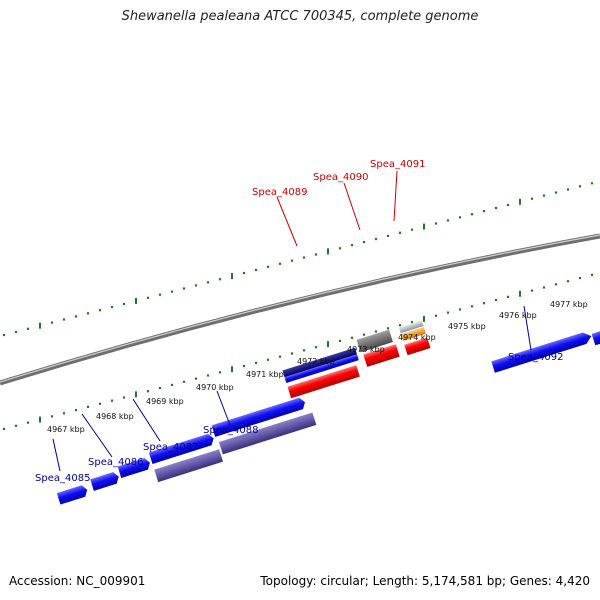  I want to click on accession-number: Accession: NC_009901, so click(77, 581).